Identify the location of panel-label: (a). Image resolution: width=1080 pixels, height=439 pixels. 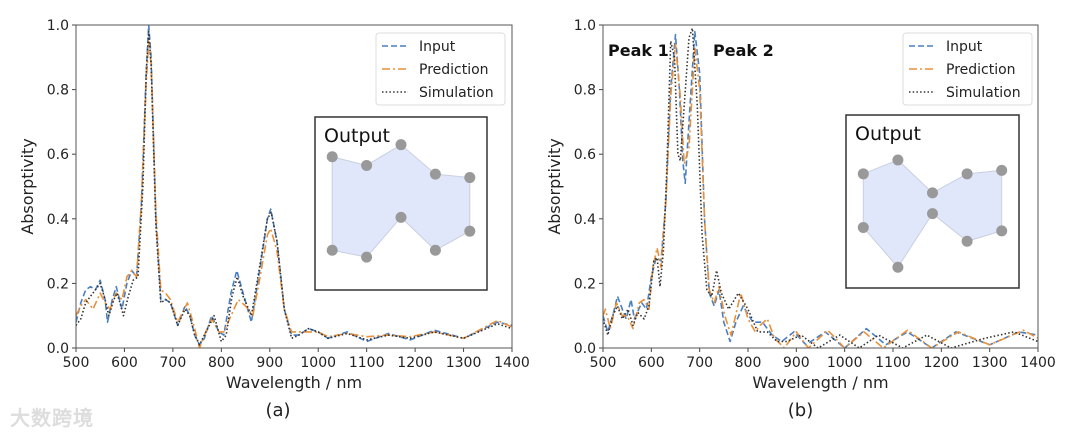
(277, 410).